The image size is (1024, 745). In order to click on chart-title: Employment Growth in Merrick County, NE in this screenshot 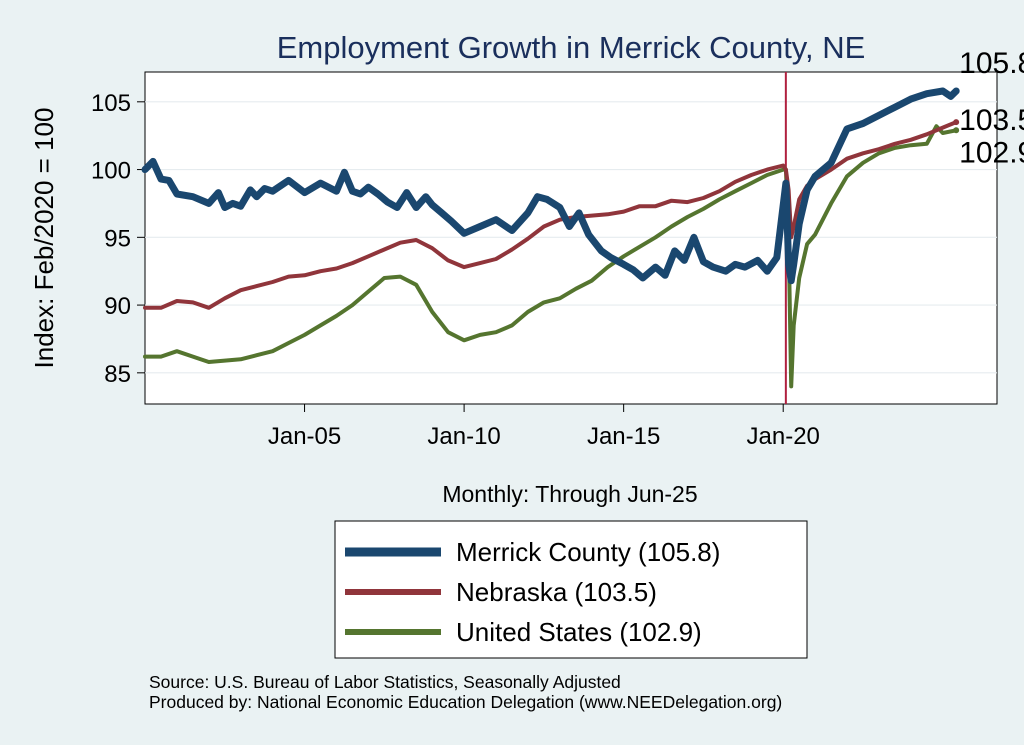, I will do `click(571, 47)`.